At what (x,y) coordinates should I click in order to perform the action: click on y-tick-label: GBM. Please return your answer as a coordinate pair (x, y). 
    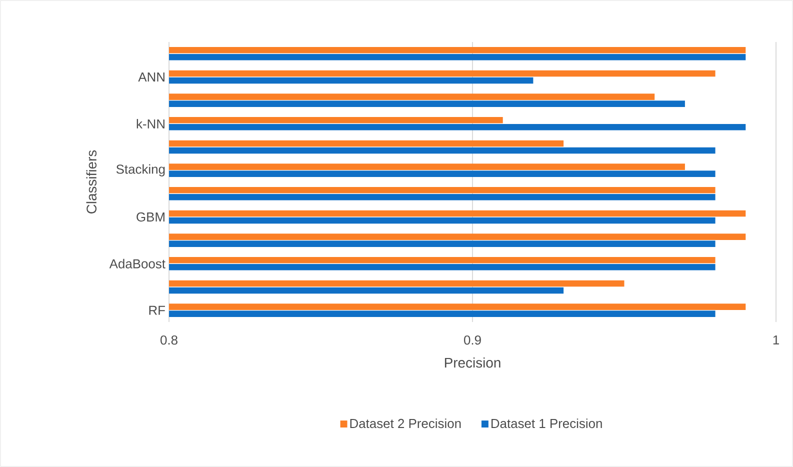
    Looking at the image, I should click on (150, 217).